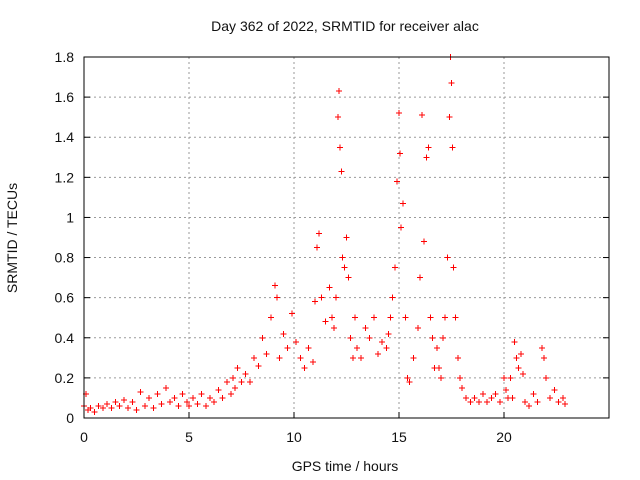 The height and width of the screenshot is (480, 640). Describe the element at coordinates (65, 137) in the screenshot. I see `y-tick-label: 1.4` at that location.